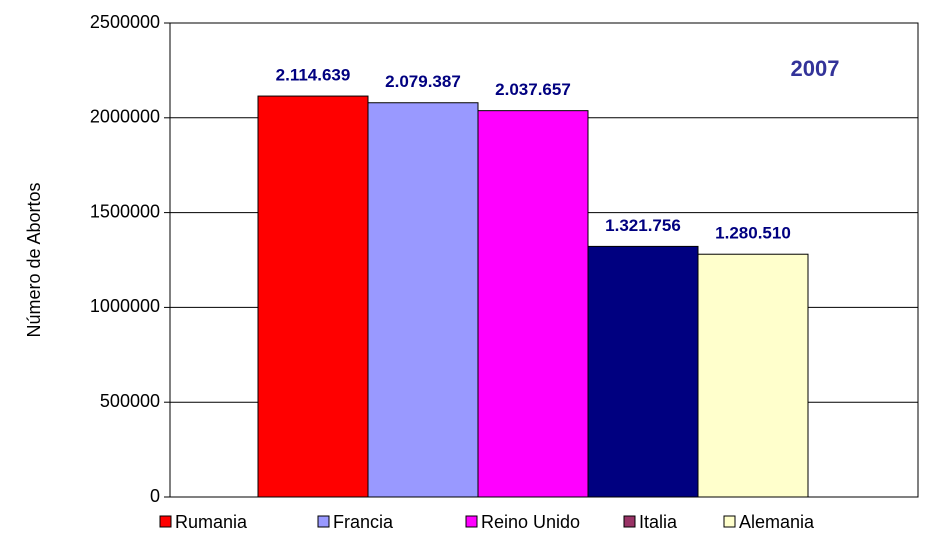 This screenshot has height=547, width=929. What do you see at coordinates (530, 522) in the screenshot?
I see `legend-label: Reino Unido` at bounding box center [530, 522].